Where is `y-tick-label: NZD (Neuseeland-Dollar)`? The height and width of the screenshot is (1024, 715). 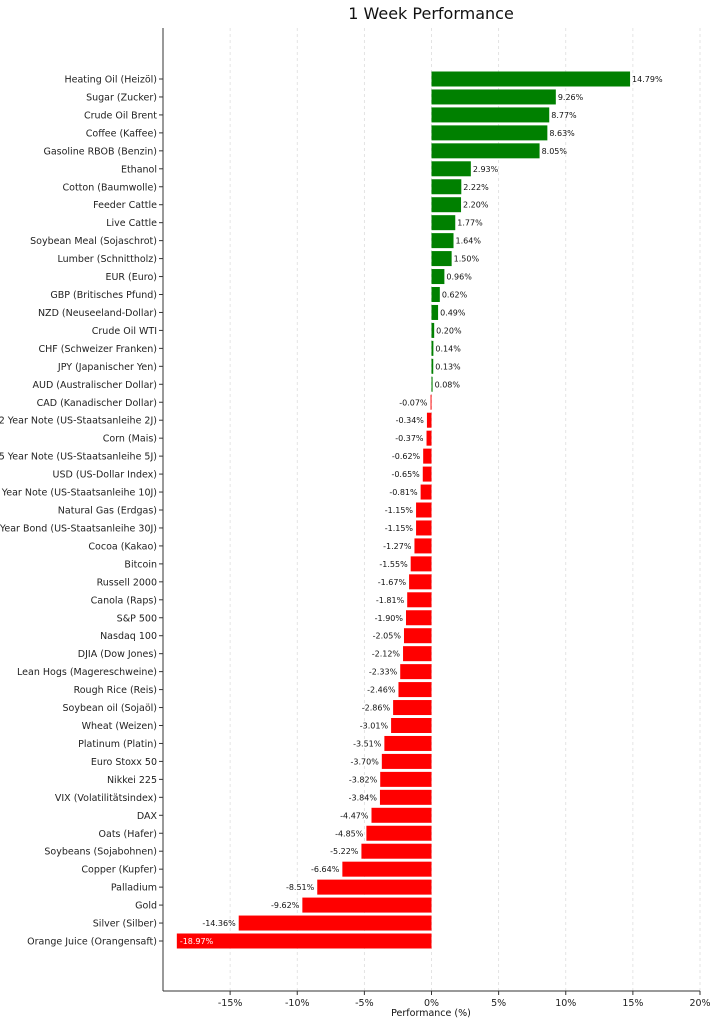
y-tick-label: NZD (Neuseeland-Dollar) is located at coordinates (97, 313).